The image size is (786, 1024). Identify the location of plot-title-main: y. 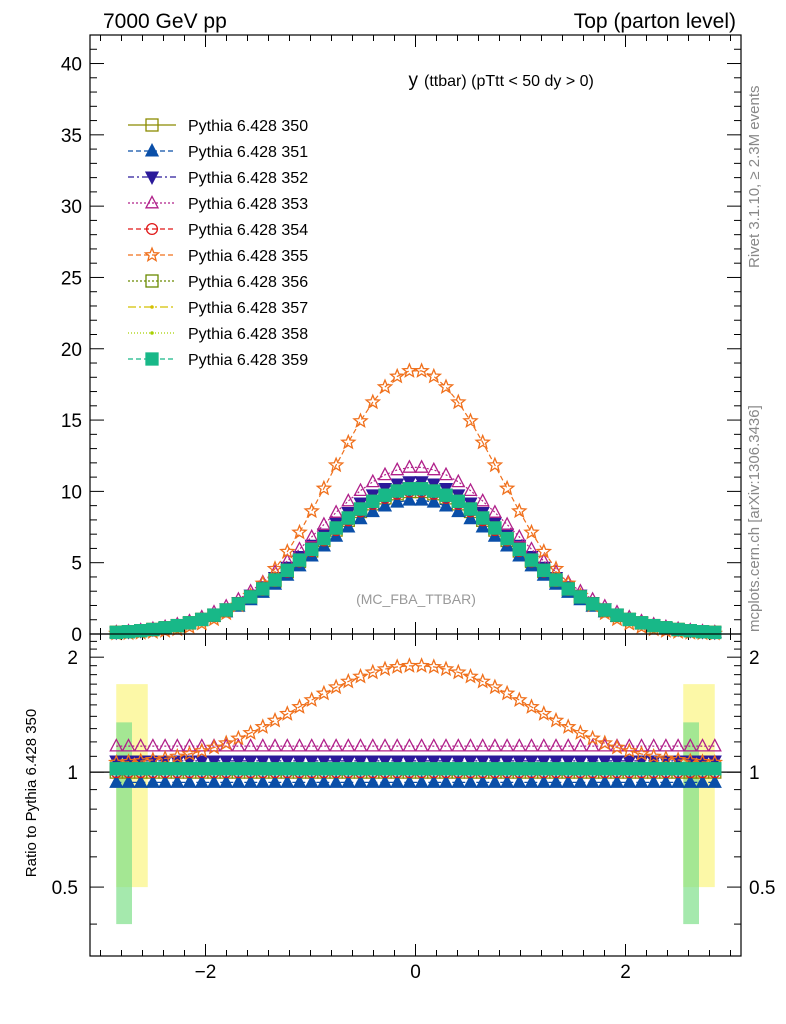
(414, 80).